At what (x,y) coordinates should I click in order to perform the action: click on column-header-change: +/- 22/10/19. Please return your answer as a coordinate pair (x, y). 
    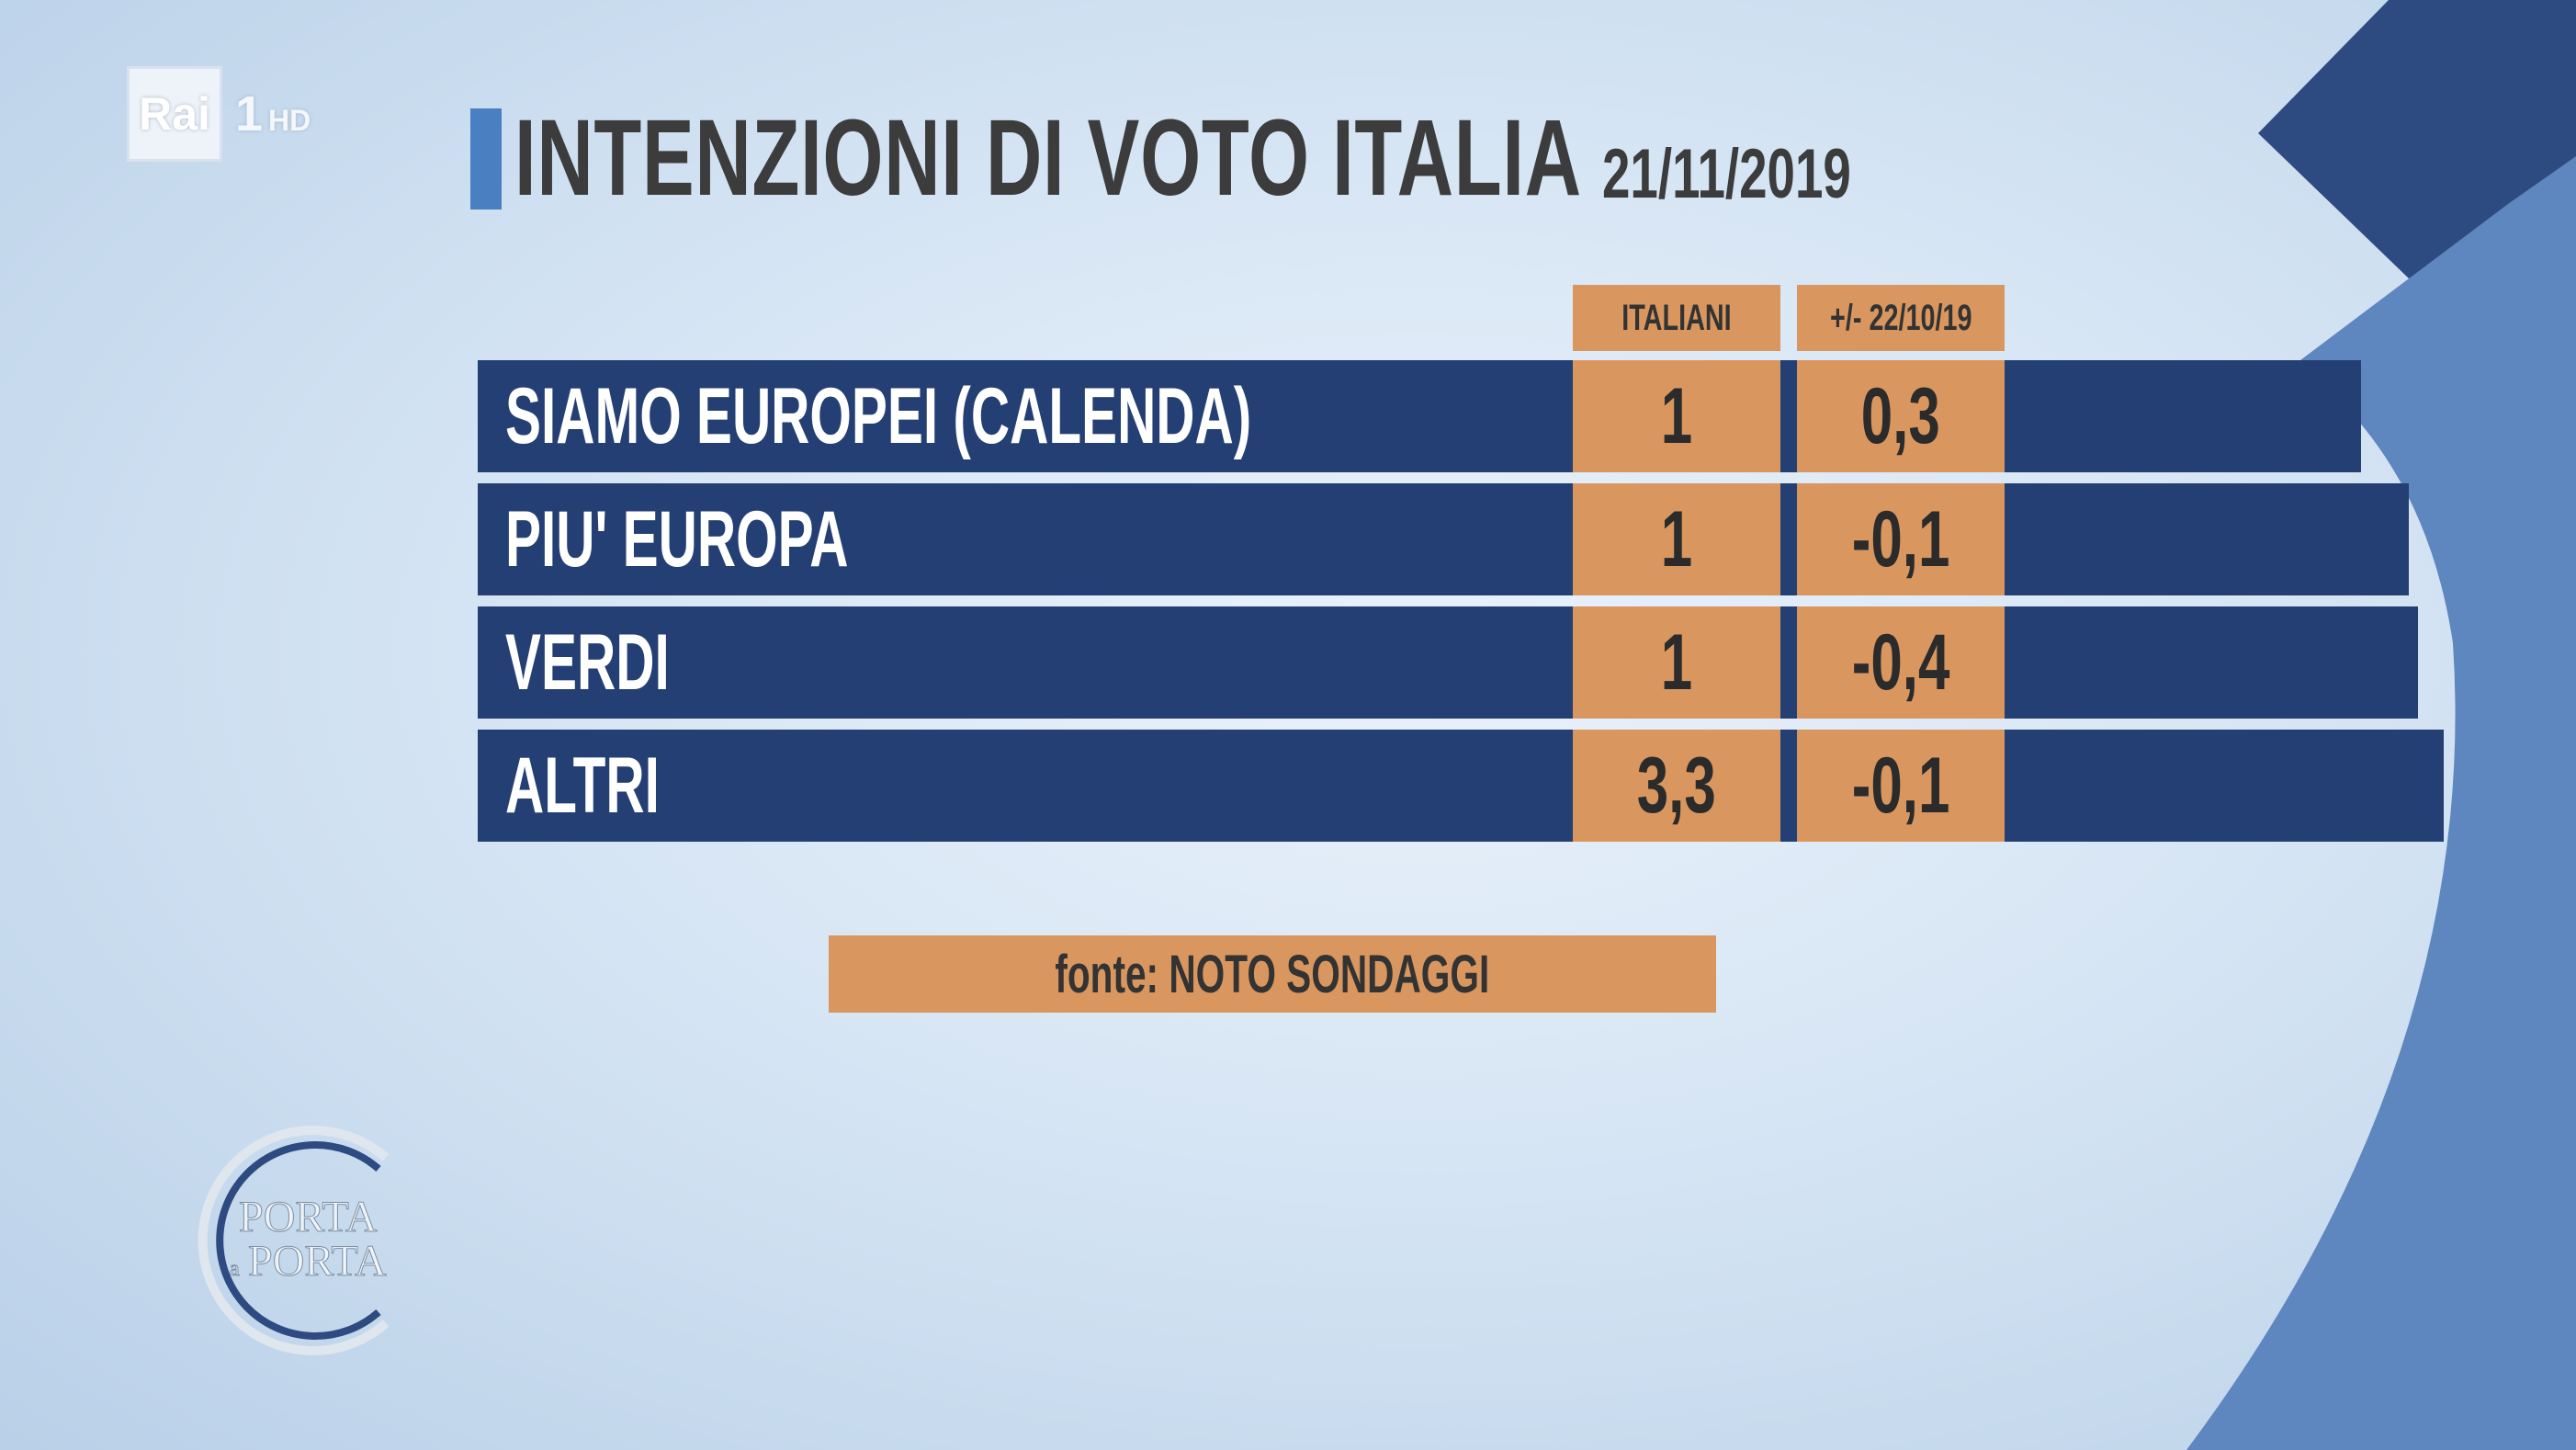
    Looking at the image, I should click on (1901, 318).